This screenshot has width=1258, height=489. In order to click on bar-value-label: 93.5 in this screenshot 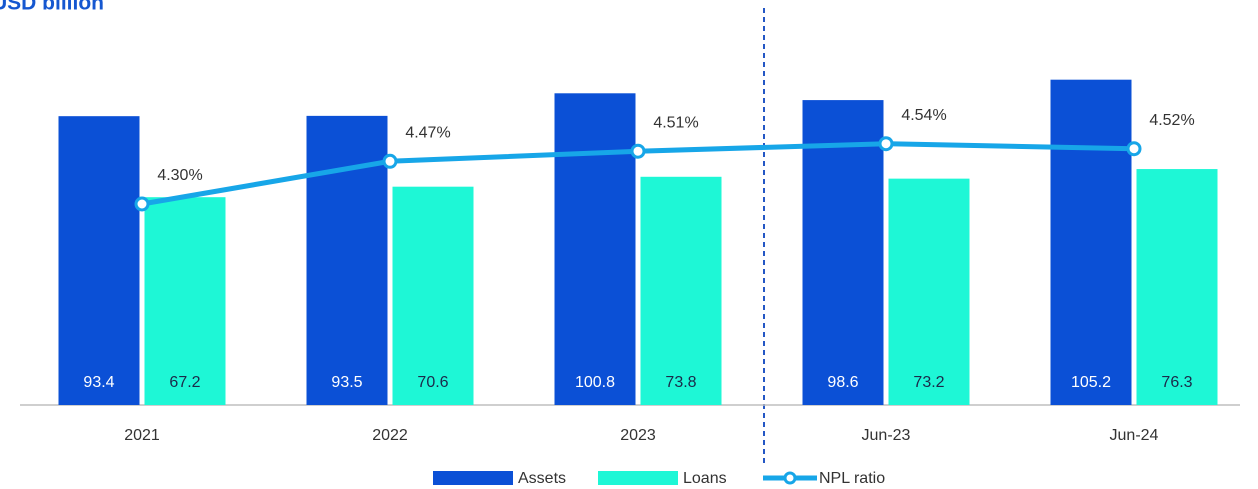, I will do `click(346, 382)`.